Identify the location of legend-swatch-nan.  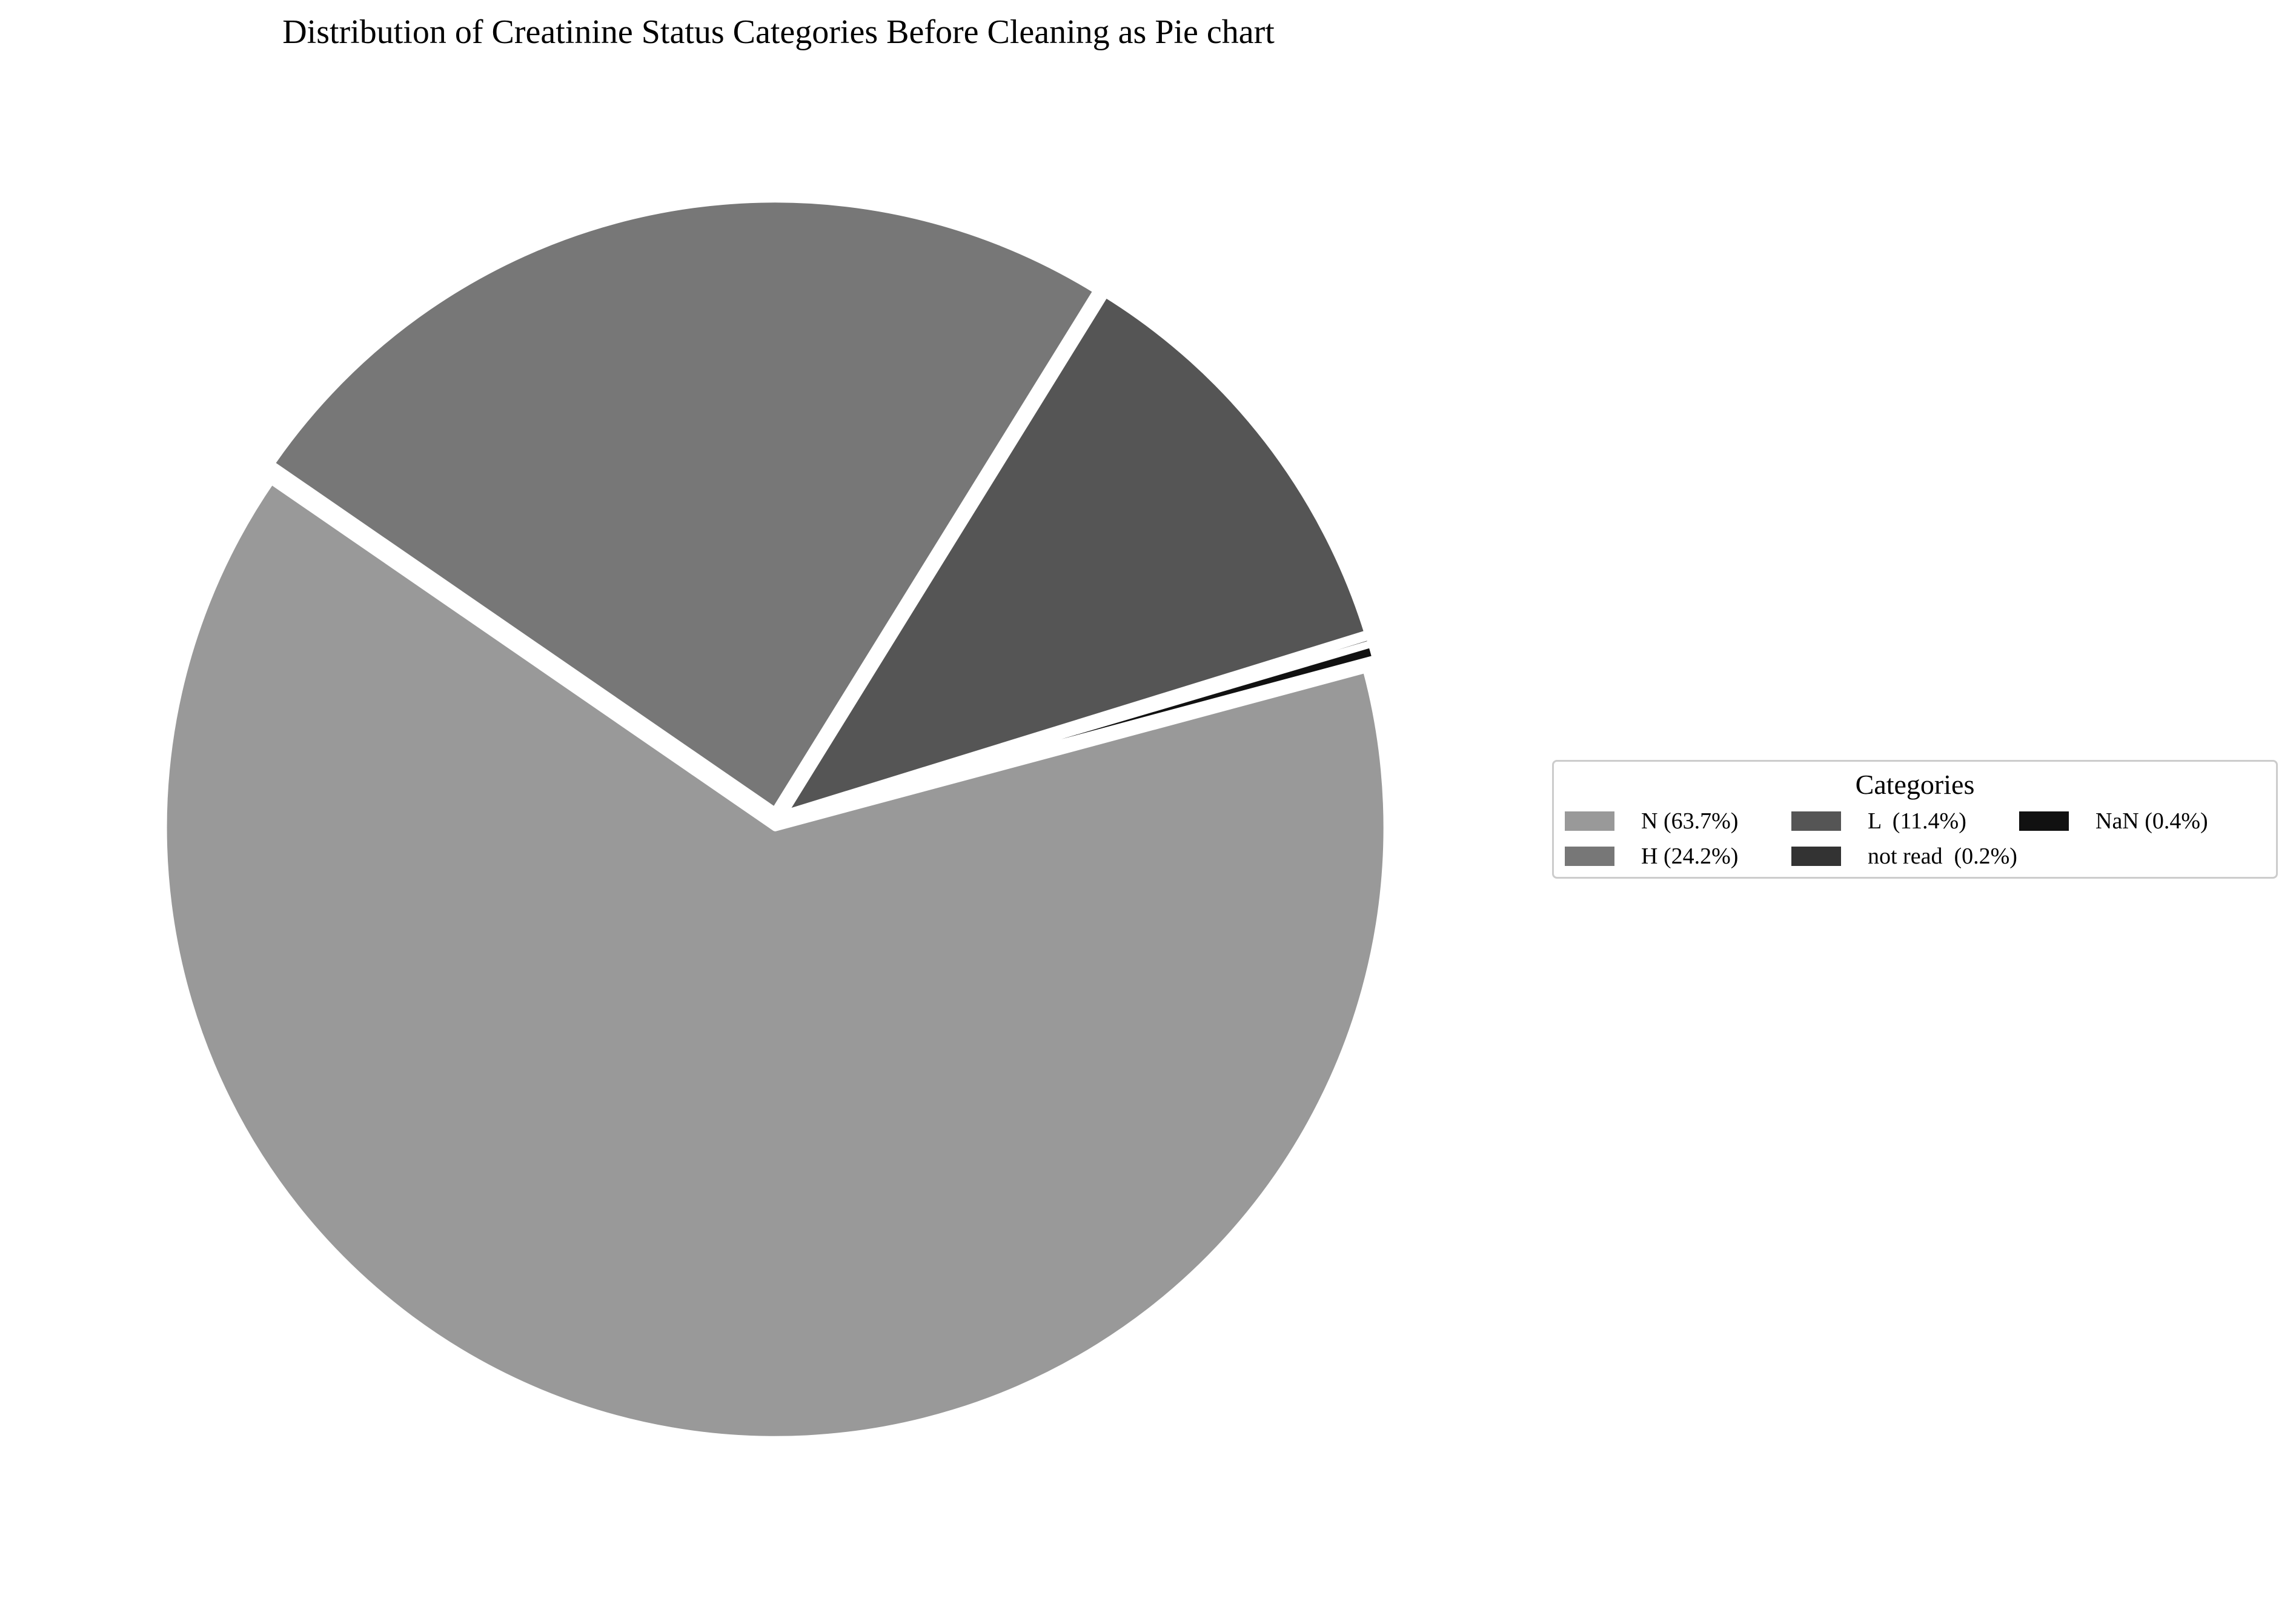
(2044, 821).